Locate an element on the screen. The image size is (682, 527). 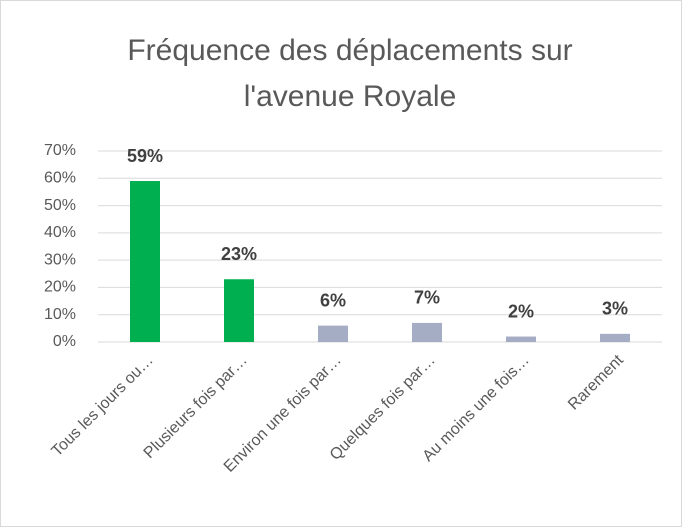
y-tick-label: 40% is located at coordinates (60, 232).